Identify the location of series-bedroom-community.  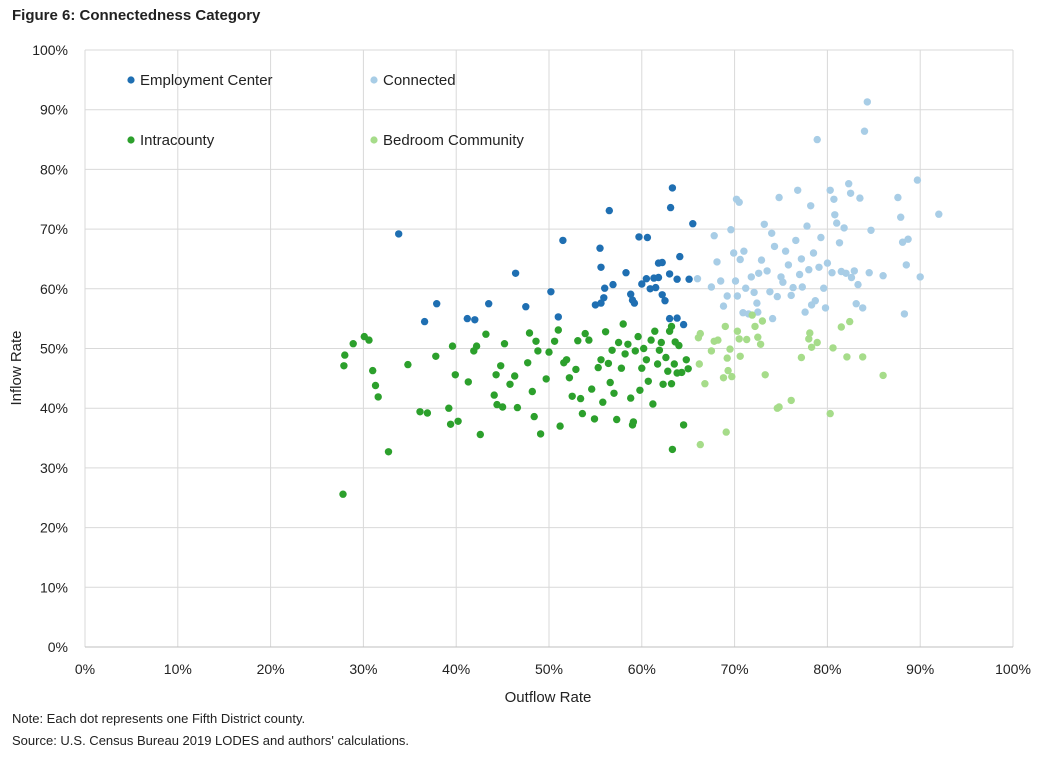
(790, 380).